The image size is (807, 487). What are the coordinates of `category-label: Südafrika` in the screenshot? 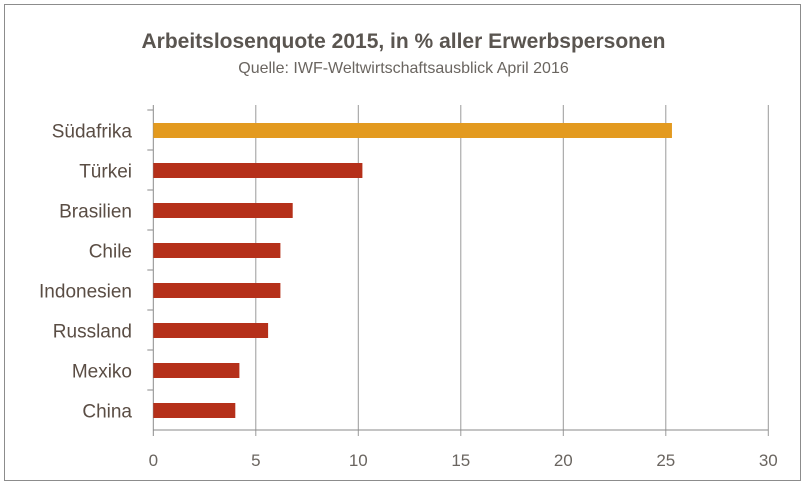 It's located at (92, 132).